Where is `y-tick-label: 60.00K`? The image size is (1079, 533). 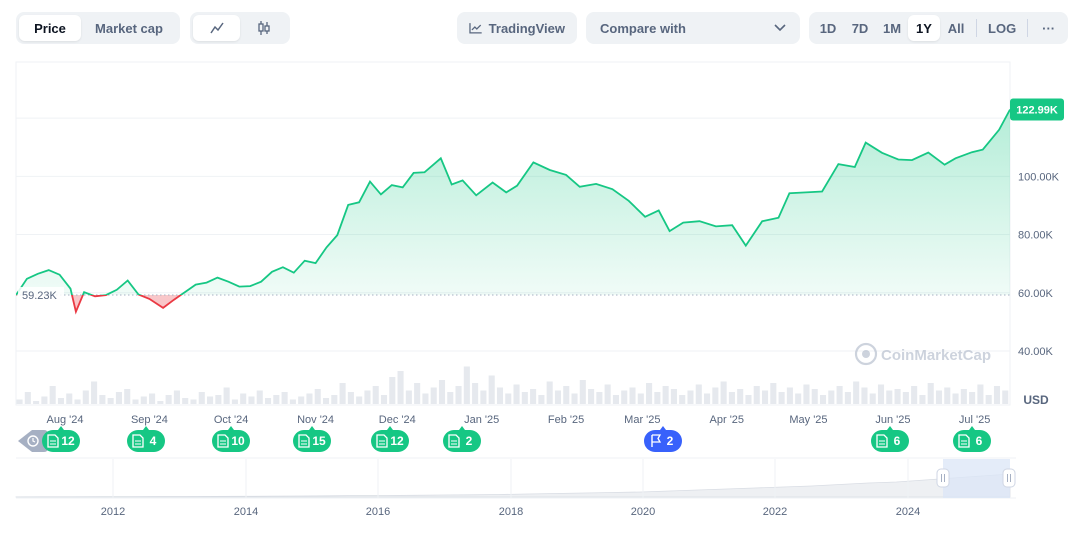
y-tick-label: 60.00K is located at coordinates (1036, 294).